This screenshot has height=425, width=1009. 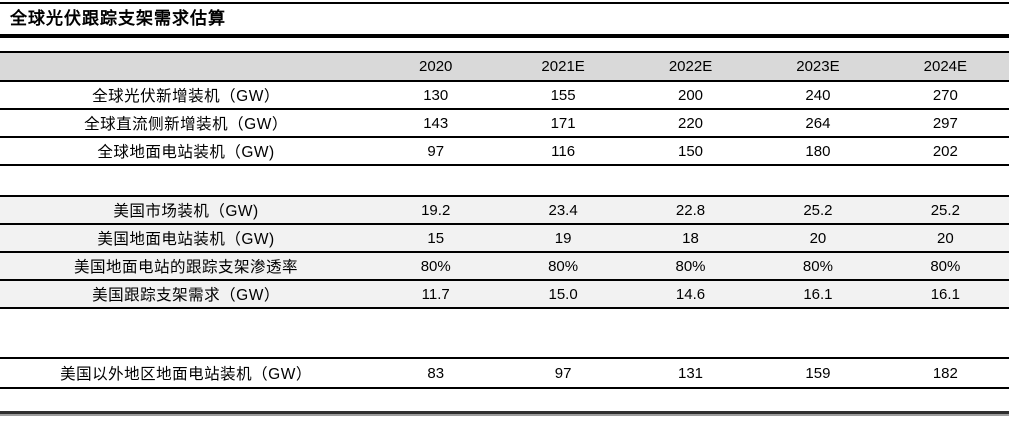 What do you see at coordinates (436, 210) in the screenshot?
I see `cell-value: 19.2` at bounding box center [436, 210].